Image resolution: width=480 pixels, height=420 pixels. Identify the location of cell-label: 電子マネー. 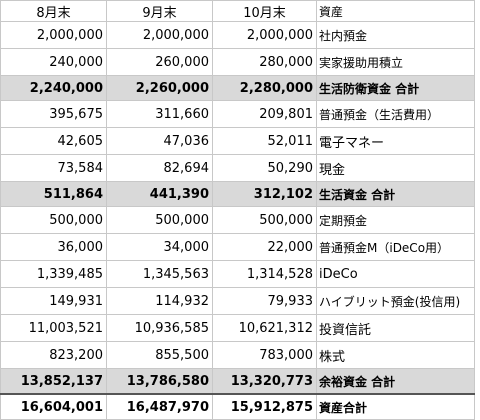
(395, 141).